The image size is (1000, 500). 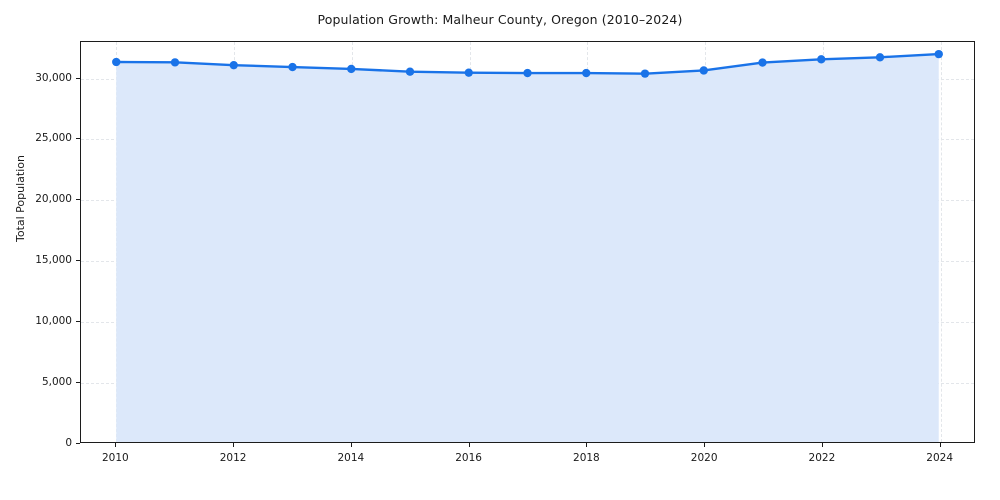 What do you see at coordinates (68, 443) in the screenshot?
I see `y-tick-label: 0` at bounding box center [68, 443].